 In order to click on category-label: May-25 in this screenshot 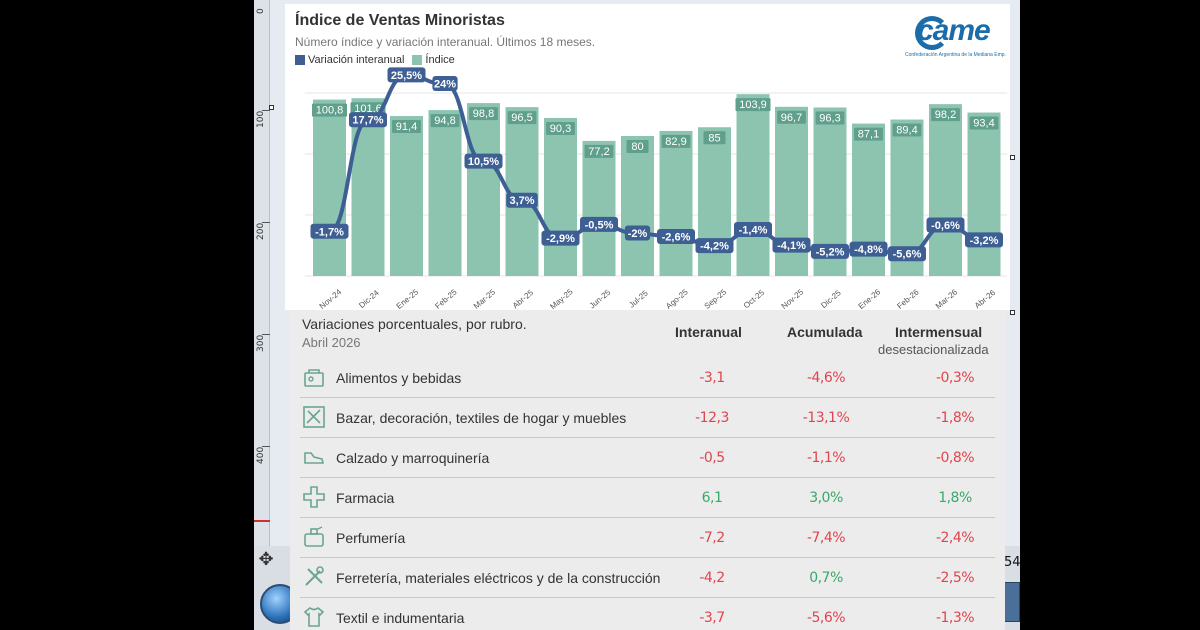, I will do `click(561, 298)`.